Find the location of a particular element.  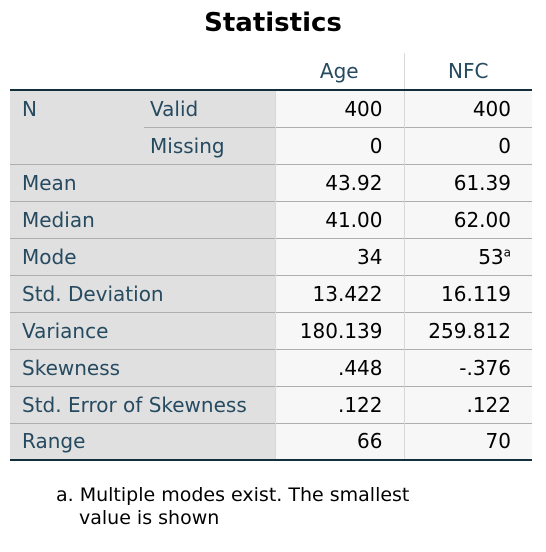

row-label-mode: Mode is located at coordinates (142, 256).